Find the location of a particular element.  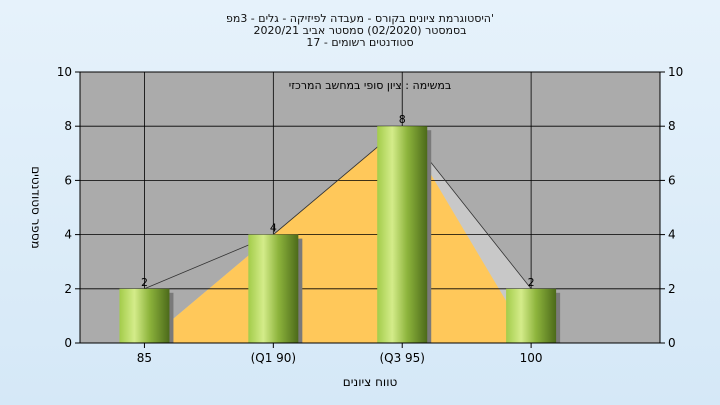

chart-subtitle-semester: בסמסטר (02/2020) סמסטר אביב 2020/21 is located at coordinates (360, 30).